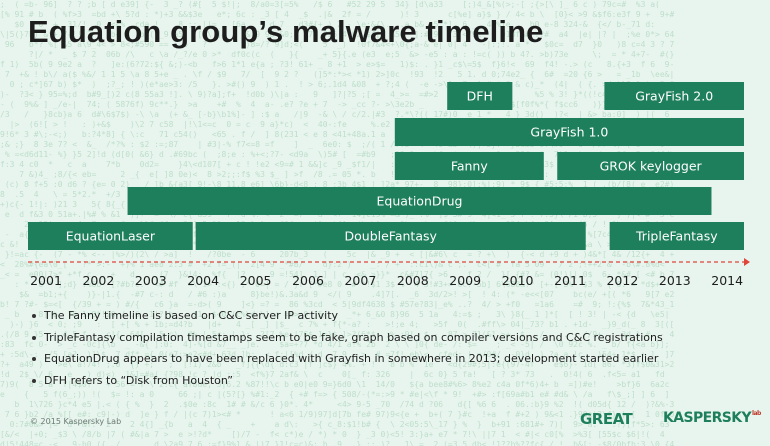  Describe the element at coordinates (465, 280) in the screenshot. I see `year-tick-label: 2009` at that location.